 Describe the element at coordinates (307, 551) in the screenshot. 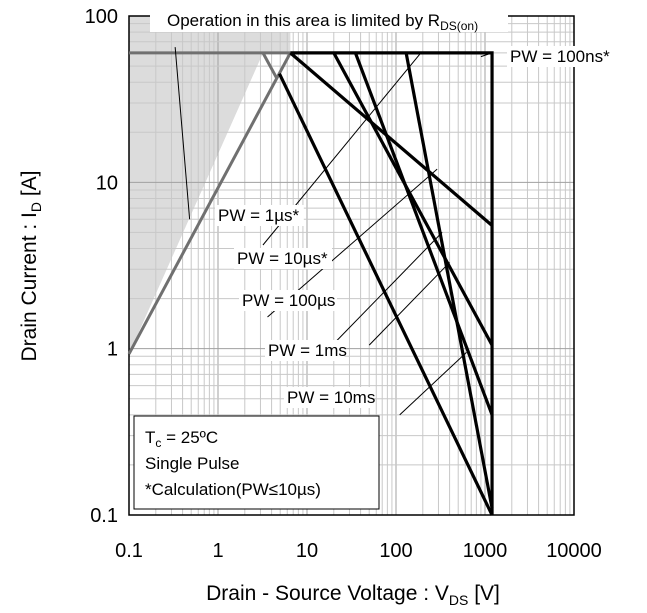

I see `x-tick-label: 10` at that location.